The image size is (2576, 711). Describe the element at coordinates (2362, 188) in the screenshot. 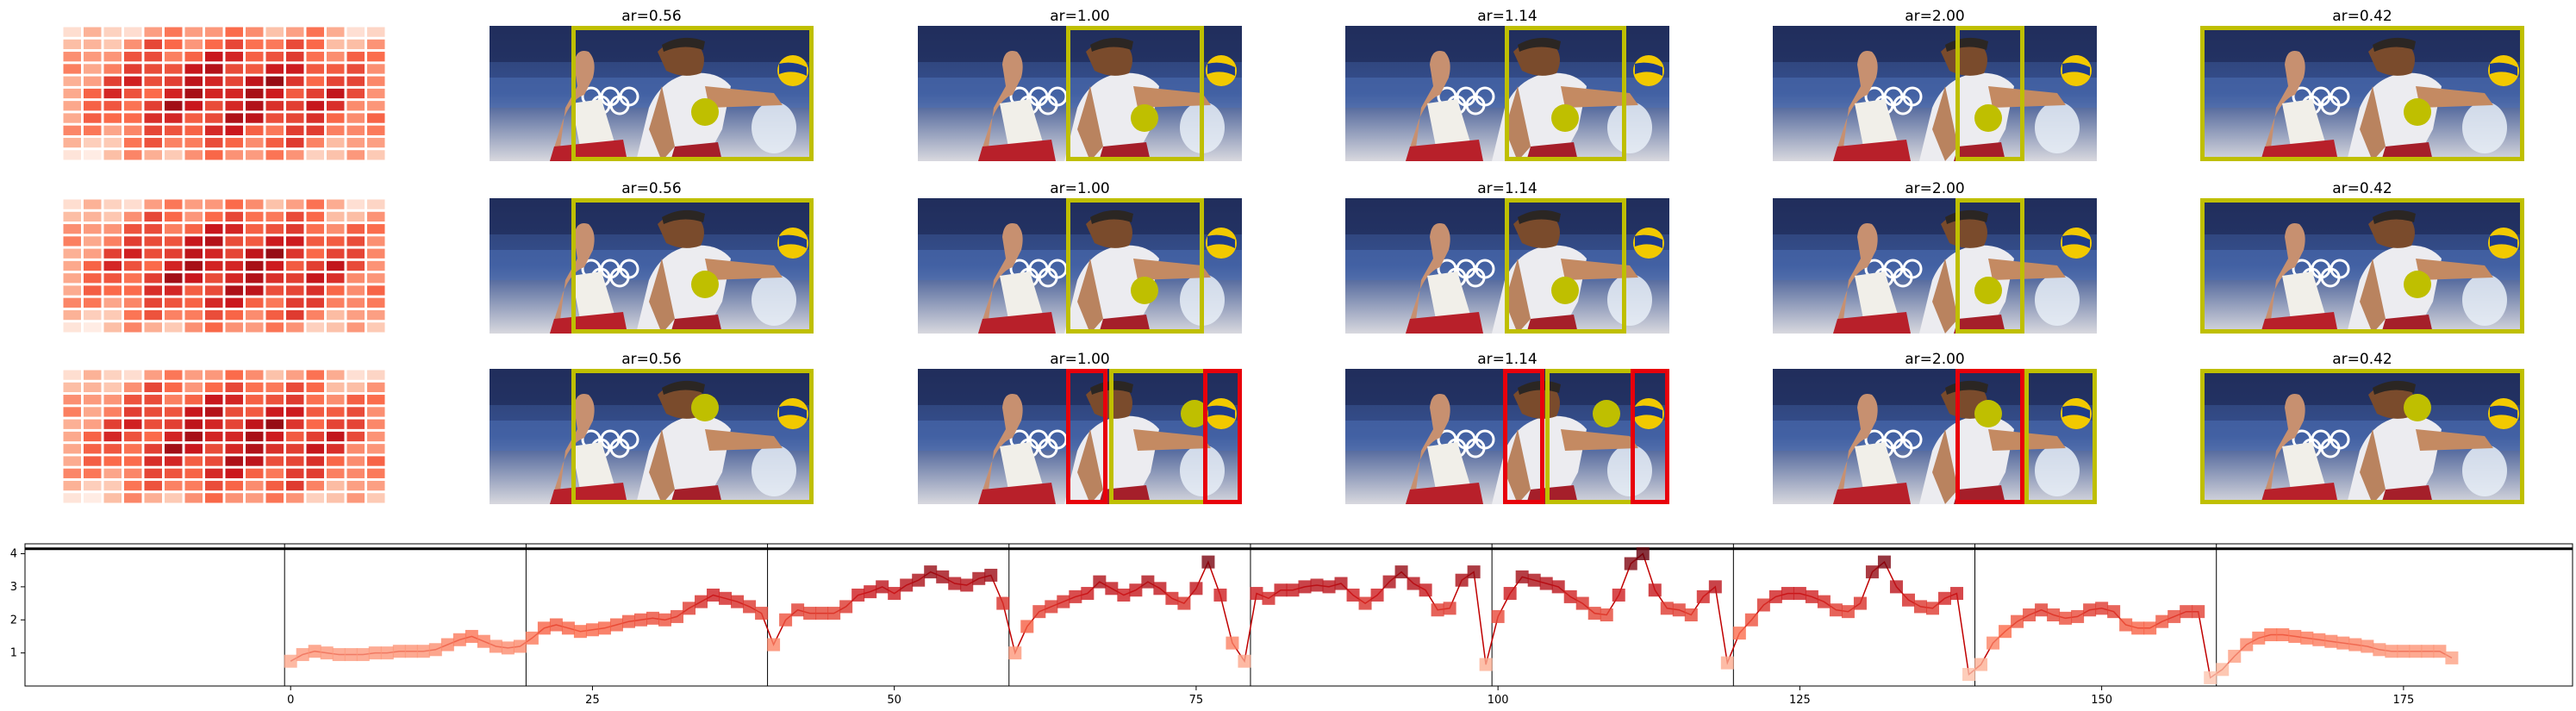

I see `panel-title: ar=0.42` at that location.